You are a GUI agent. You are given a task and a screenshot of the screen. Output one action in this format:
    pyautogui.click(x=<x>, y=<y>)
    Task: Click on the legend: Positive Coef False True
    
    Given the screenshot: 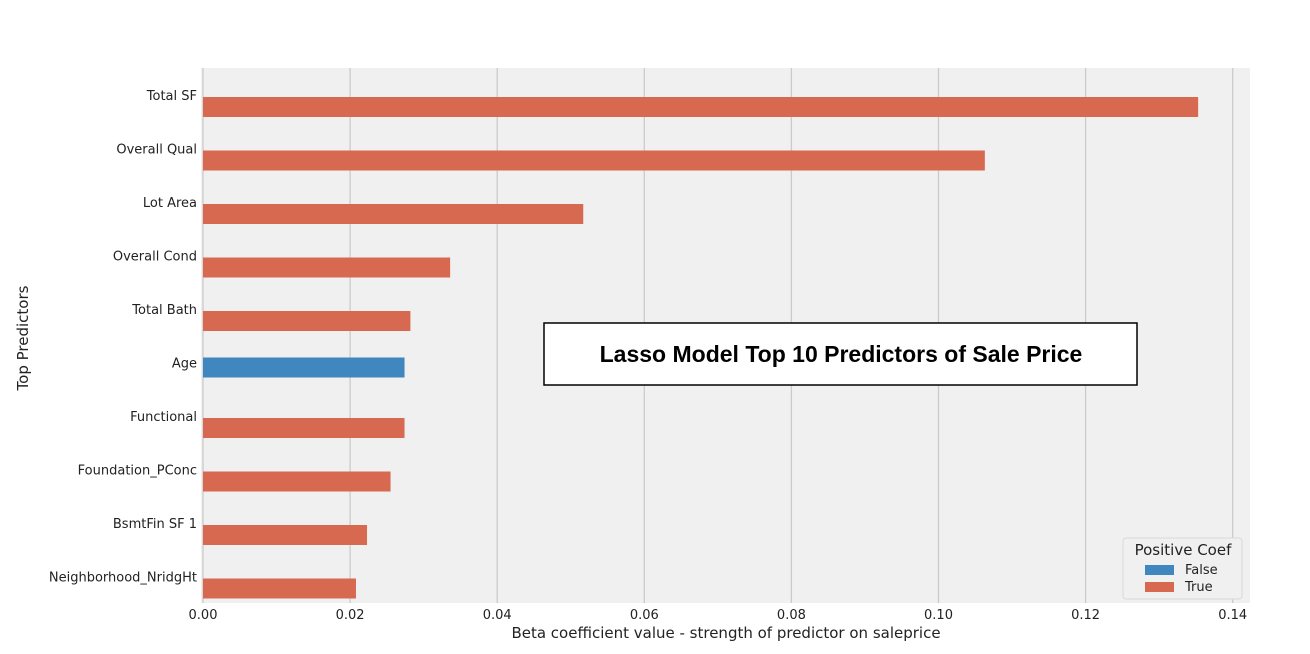 What is the action you would take?
    pyautogui.click(x=1182, y=568)
    